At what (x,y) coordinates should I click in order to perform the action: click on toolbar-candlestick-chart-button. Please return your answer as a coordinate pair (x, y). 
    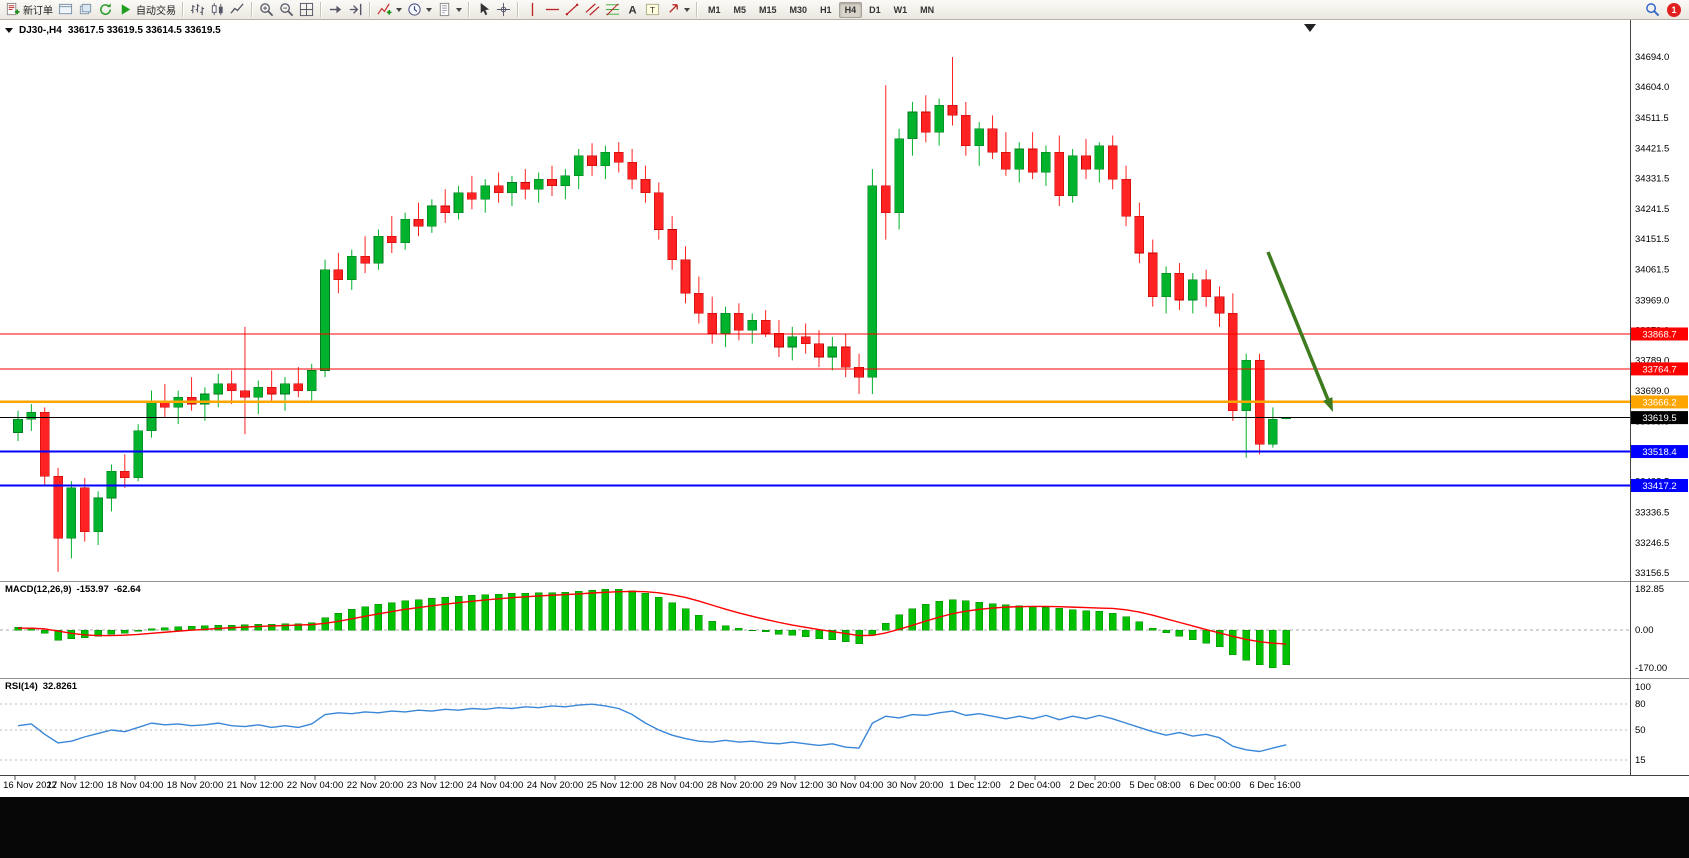
    Looking at the image, I should click on (217, 10).